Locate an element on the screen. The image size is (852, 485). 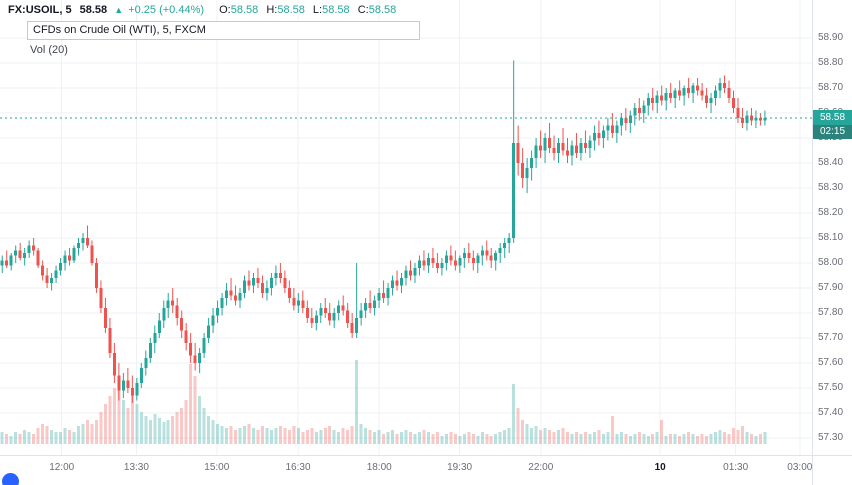
time-axis-label: 18:00 is located at coordinates (379, 467).